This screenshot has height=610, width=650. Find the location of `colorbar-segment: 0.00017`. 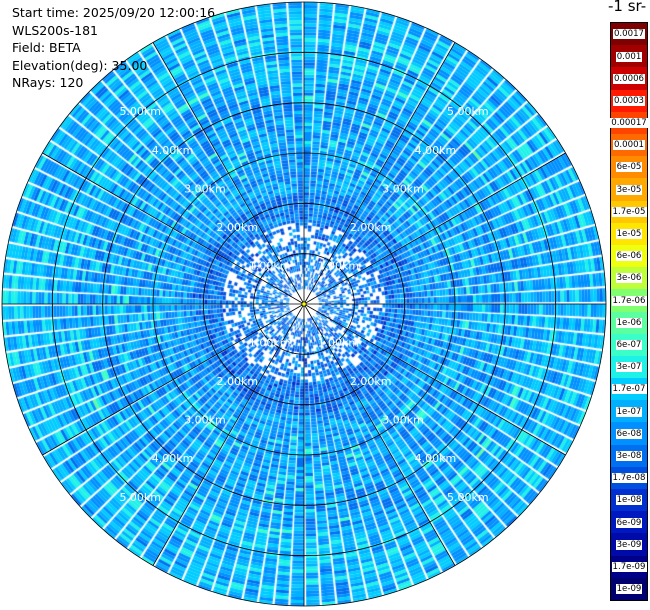

colorbar-segment: 0.00017 is located at coordinates (629, 123).